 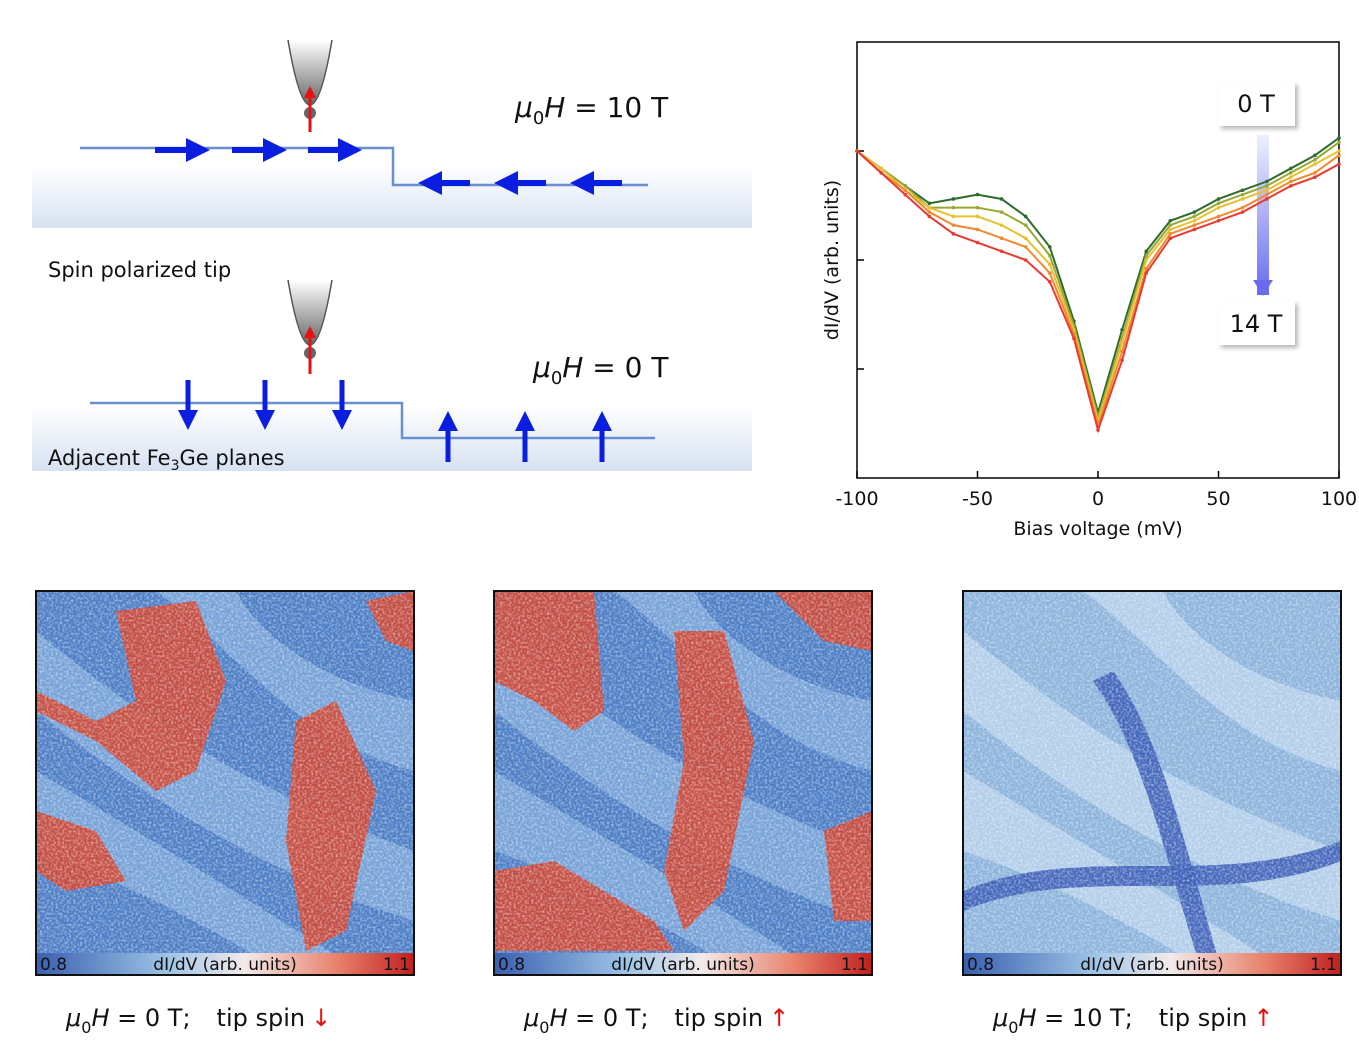 What do you see at coordinates (1097, 529) in the screenshot?
I see `x-axis-label: Bias voltage (mV)` at bounding box center [1097, 529].